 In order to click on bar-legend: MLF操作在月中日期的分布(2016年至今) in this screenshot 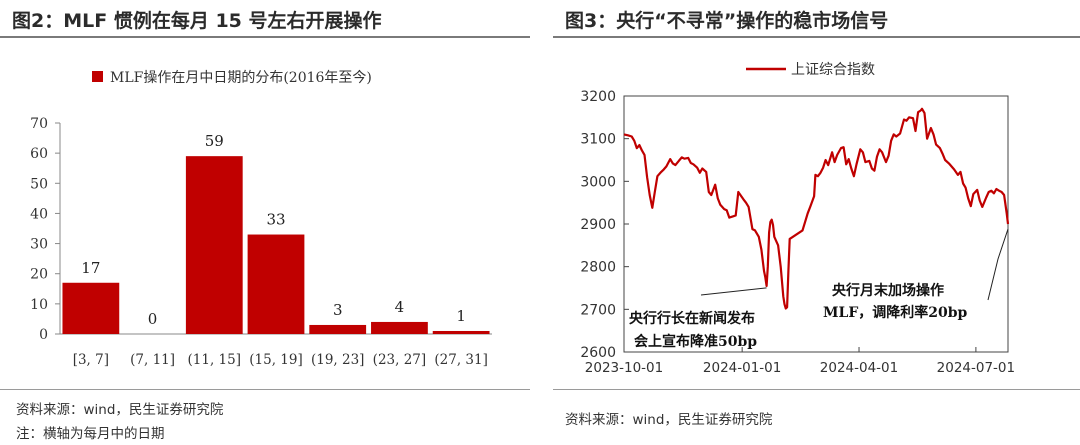, I will do `click(232, 78)`.